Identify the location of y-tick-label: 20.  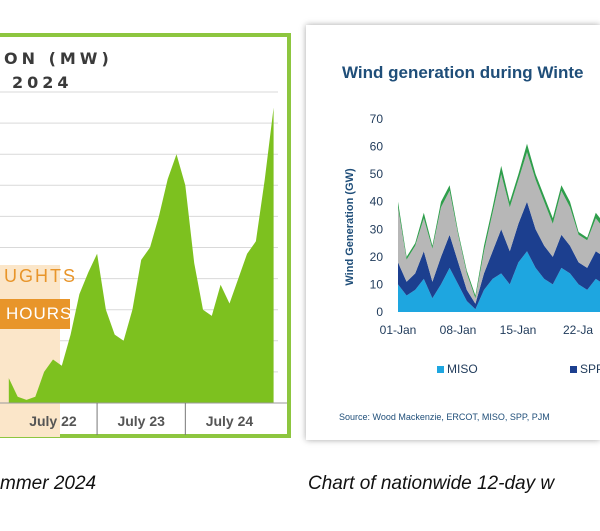
(377, 257).